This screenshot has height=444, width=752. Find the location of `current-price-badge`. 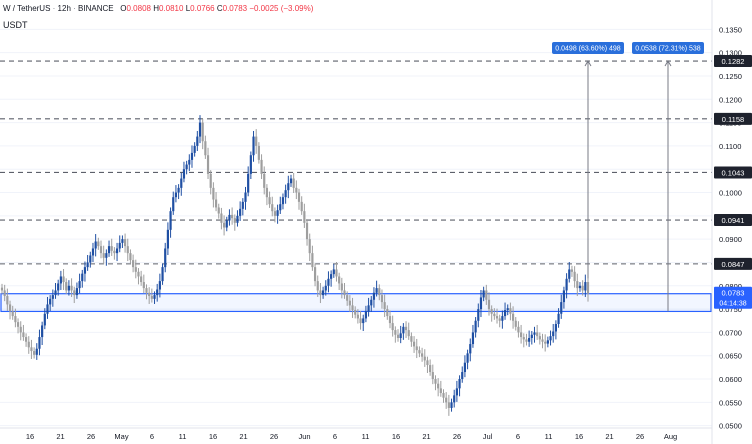

current-price-badge is located at coordinates (733, 297).